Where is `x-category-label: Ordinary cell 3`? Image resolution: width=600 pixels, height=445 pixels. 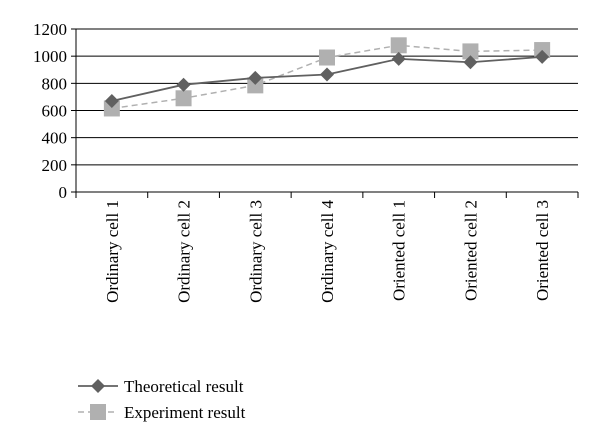 x-category-label: Ordinary cell 3 is located at coordinates (255, 251).